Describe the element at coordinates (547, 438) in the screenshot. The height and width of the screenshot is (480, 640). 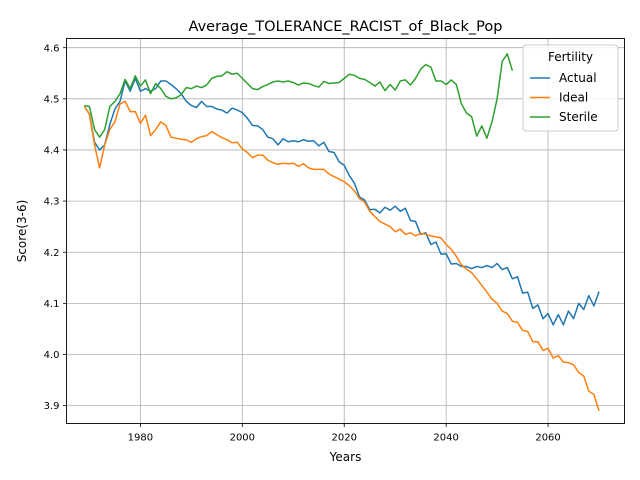
I see `x-tick-label: 2060` at that location.